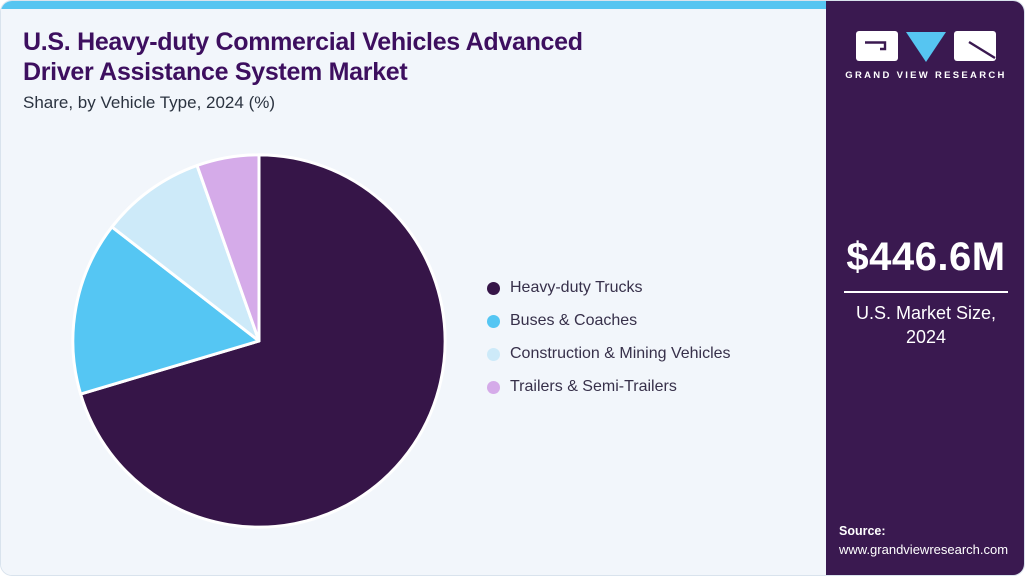 The height and width of the screenshot is (576, 1025). What do you see at coordinates (574, 320) in the screenshot?
I see `legend-label: Buses & Coaches` at bounding box center [574, 320].